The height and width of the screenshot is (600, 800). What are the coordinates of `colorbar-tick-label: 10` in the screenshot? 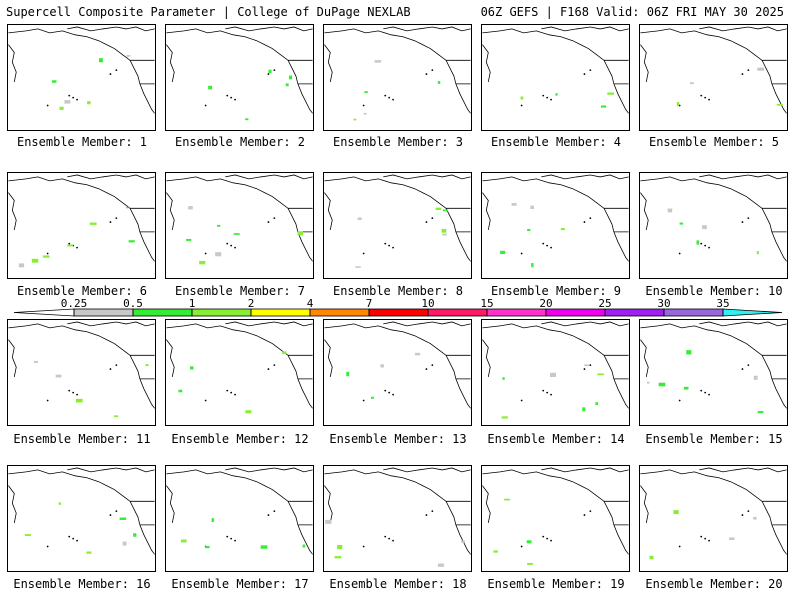 It's located at (427, 303).